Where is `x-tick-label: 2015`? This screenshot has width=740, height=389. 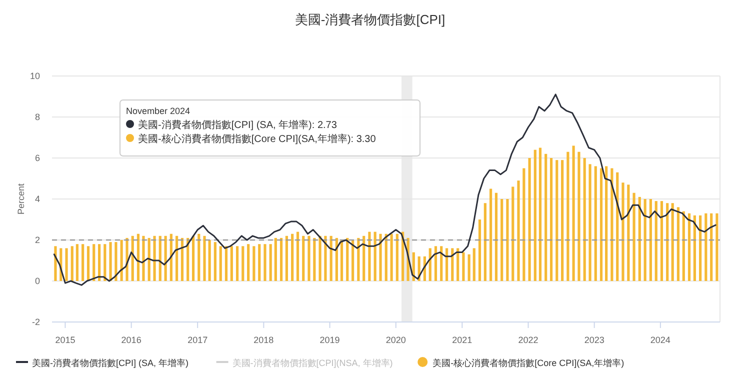 x-tick-label: 2015 is located at coordinates (65, 340).